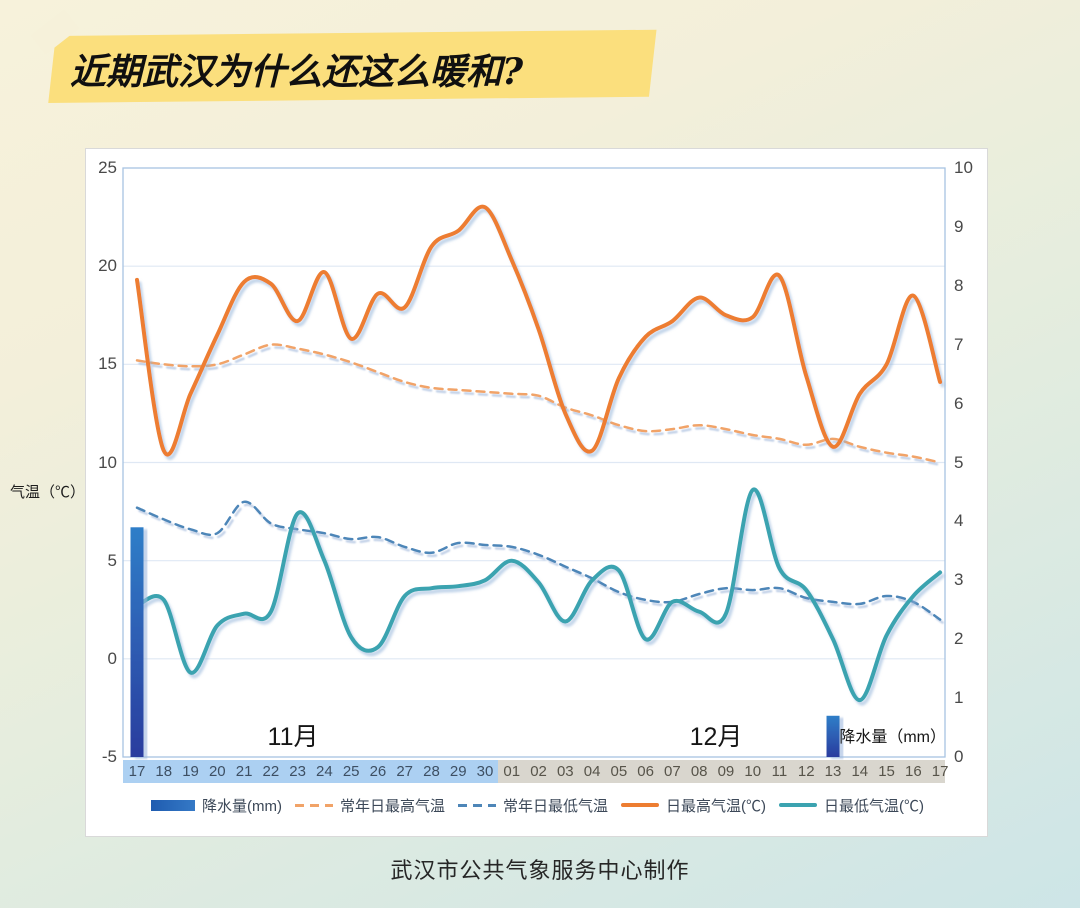  I want to click on y-right-tick-8: 8, so click(959, 285).